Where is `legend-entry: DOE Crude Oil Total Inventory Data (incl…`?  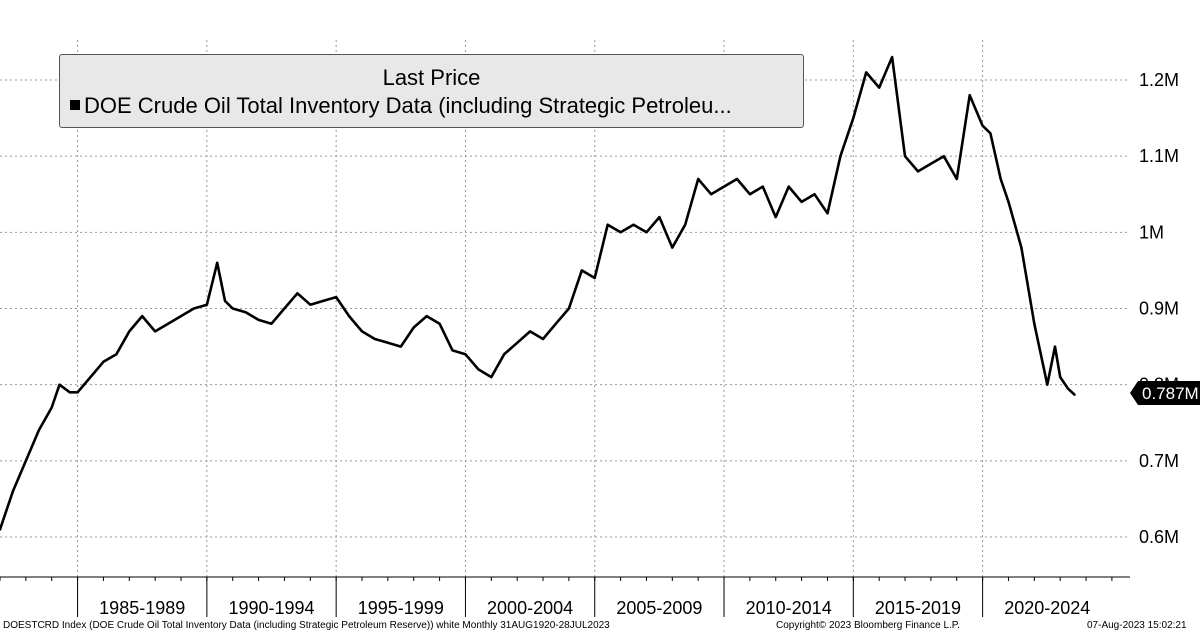 legend-entry: DOE Crude Oil Total Inventory Data (incl… is located at coordinates (401, 106).